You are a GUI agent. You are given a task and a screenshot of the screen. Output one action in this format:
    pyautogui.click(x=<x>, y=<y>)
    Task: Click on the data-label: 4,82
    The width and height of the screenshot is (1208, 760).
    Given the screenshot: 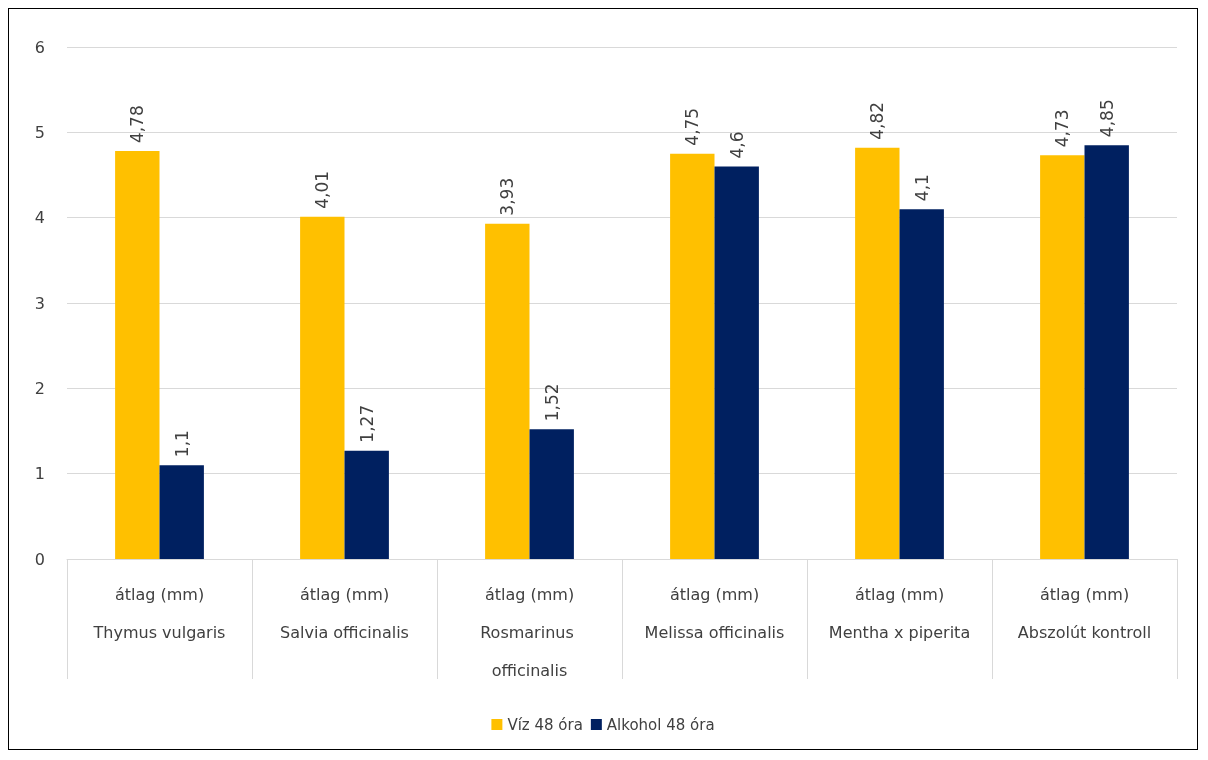 What is the action you would take?
    pyautogui.click(x=877, y=120)
    